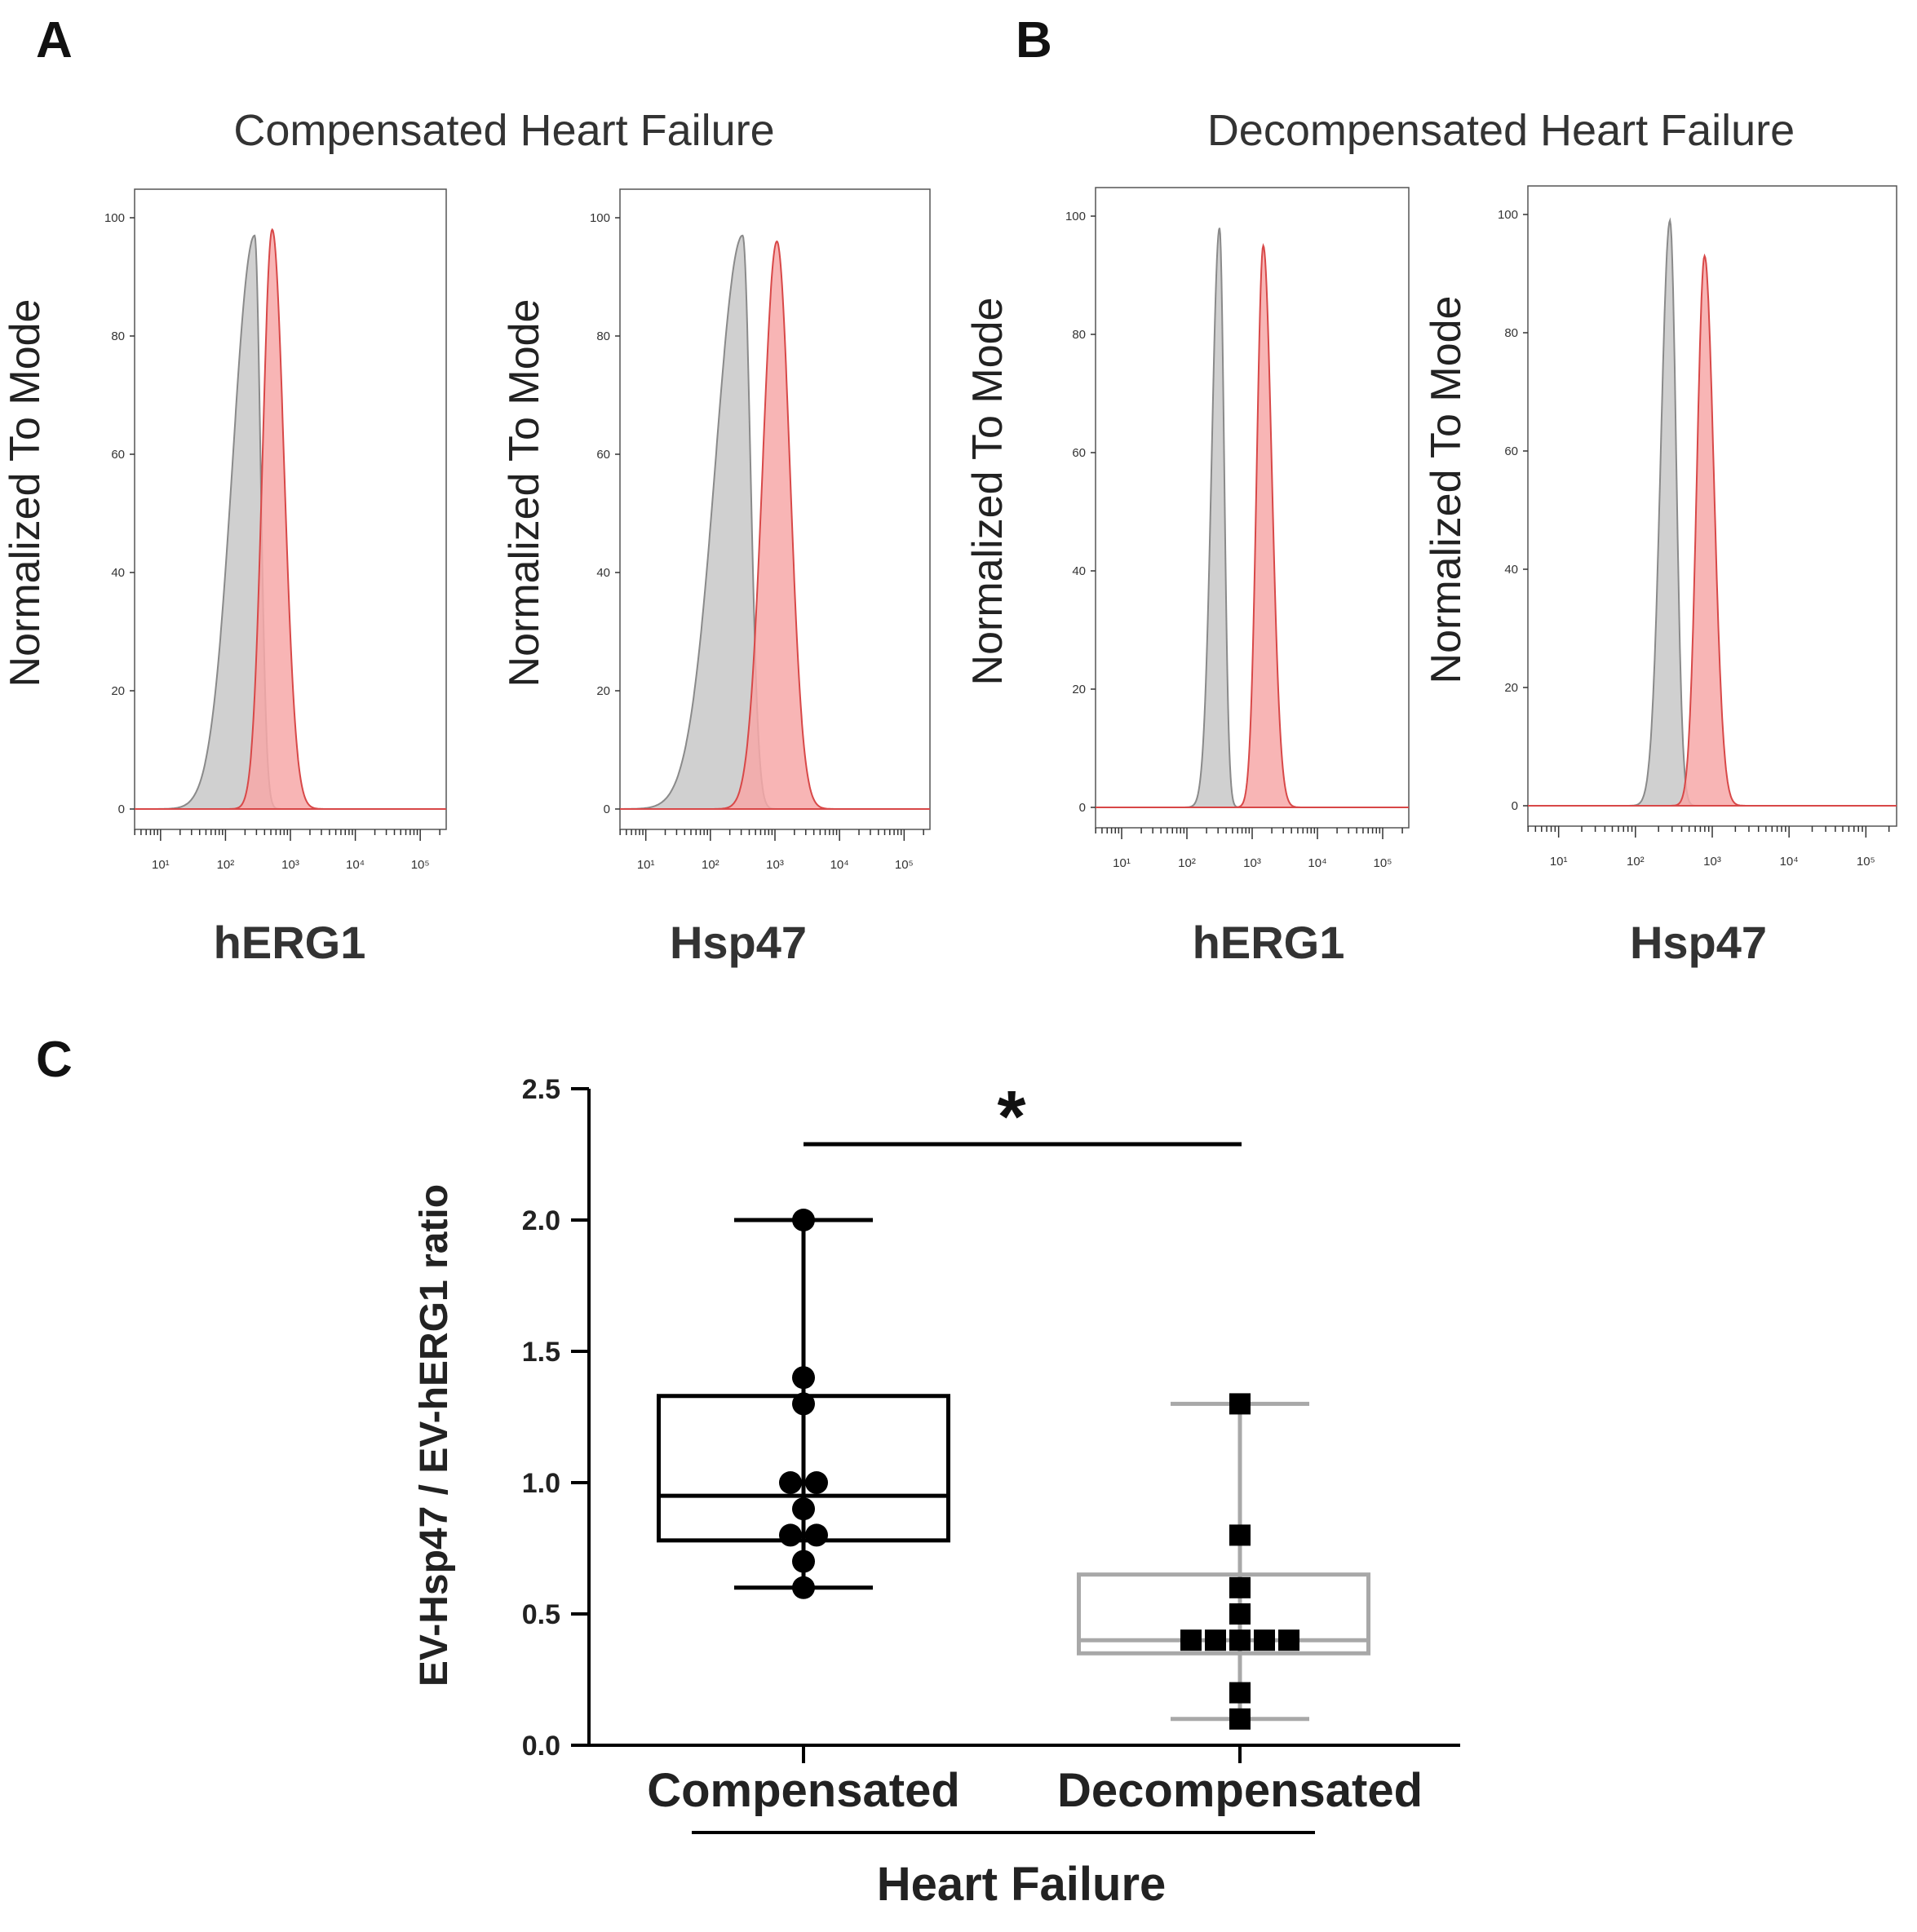  I want to click on category-label-decompensated: Decompensated, so click(1240, 1790).